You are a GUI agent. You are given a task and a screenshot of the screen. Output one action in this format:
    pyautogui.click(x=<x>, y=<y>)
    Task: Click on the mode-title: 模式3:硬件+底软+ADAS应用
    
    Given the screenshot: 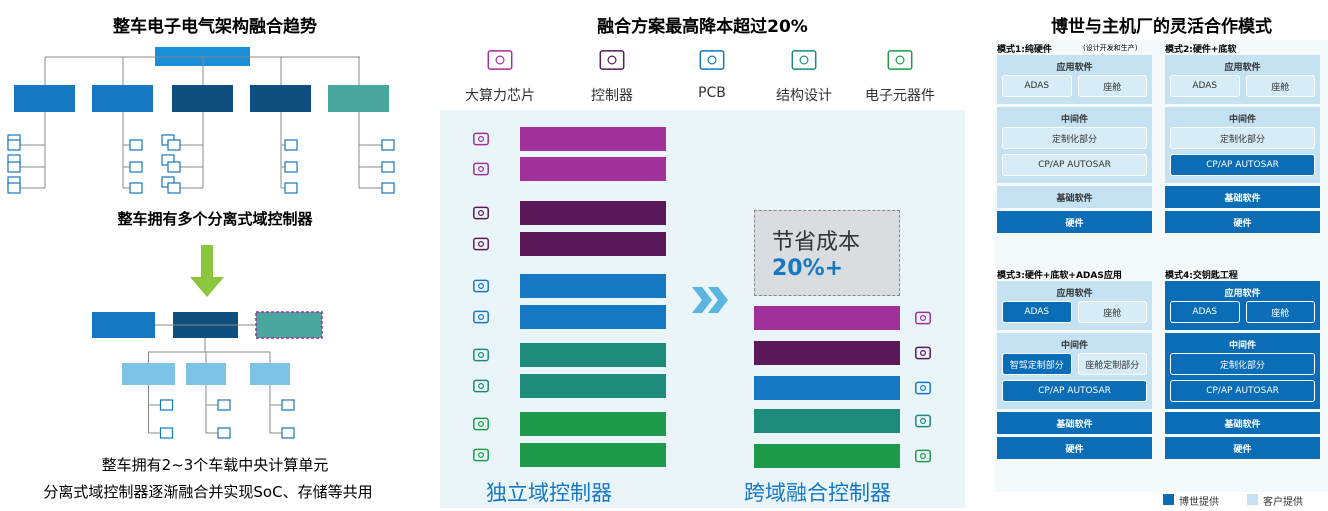 What is the action you would take?
    pyautogui.click(x=1059, y=276)
    